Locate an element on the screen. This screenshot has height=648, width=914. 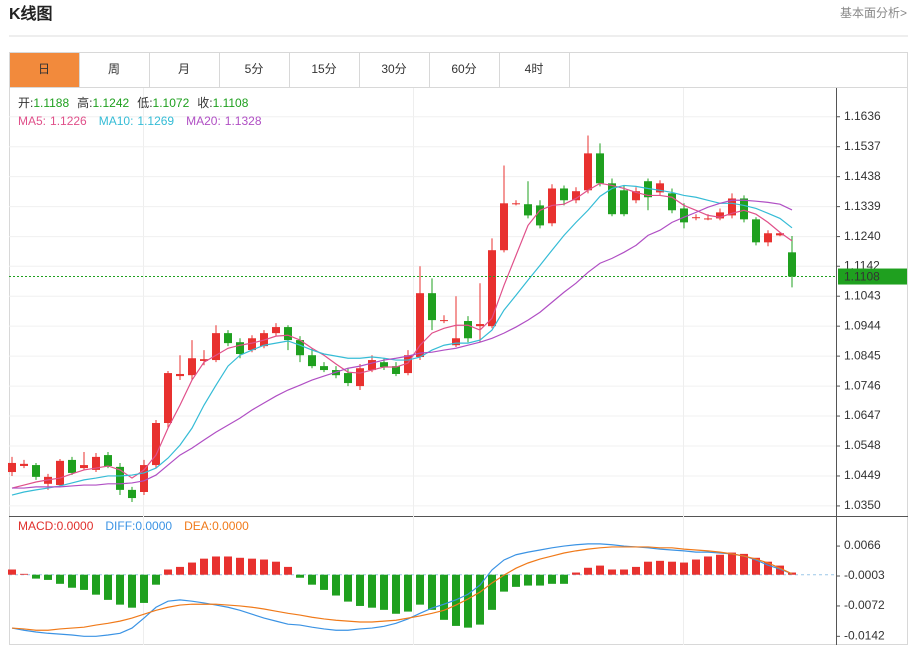
y-tick-label: 1.1438 is located at coordinates (862, 176).